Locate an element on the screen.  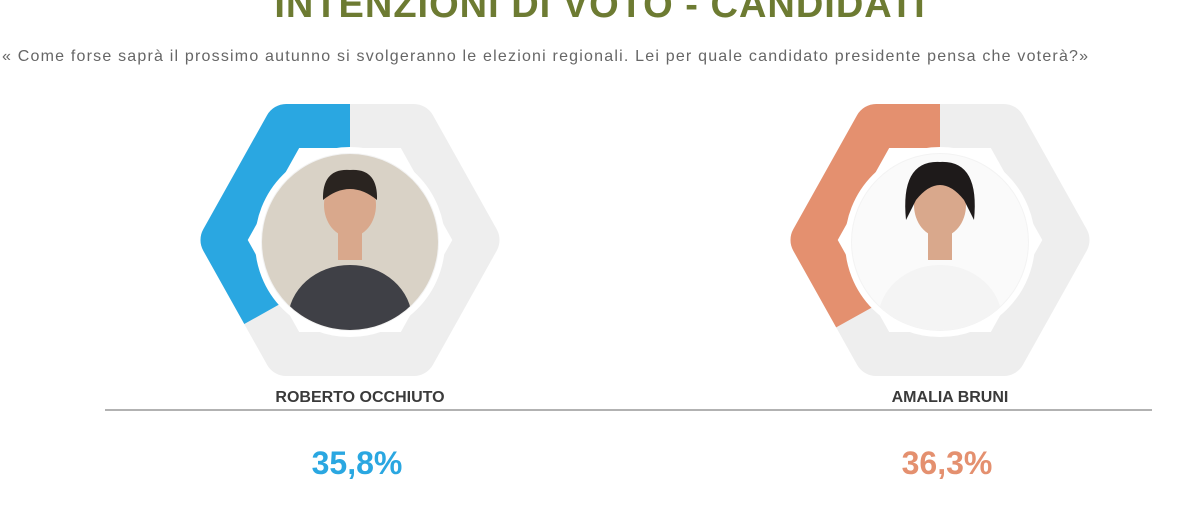
candidate-value: 35,8% is located at coordinates (357, 463).